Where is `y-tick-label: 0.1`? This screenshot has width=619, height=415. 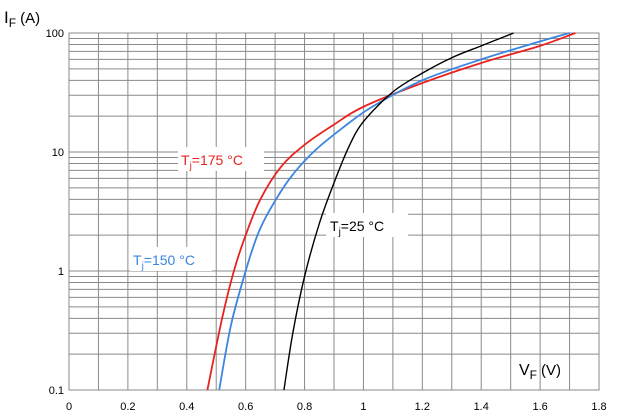
y-tick-label: 0.1 is located at coordinates (56, 391).